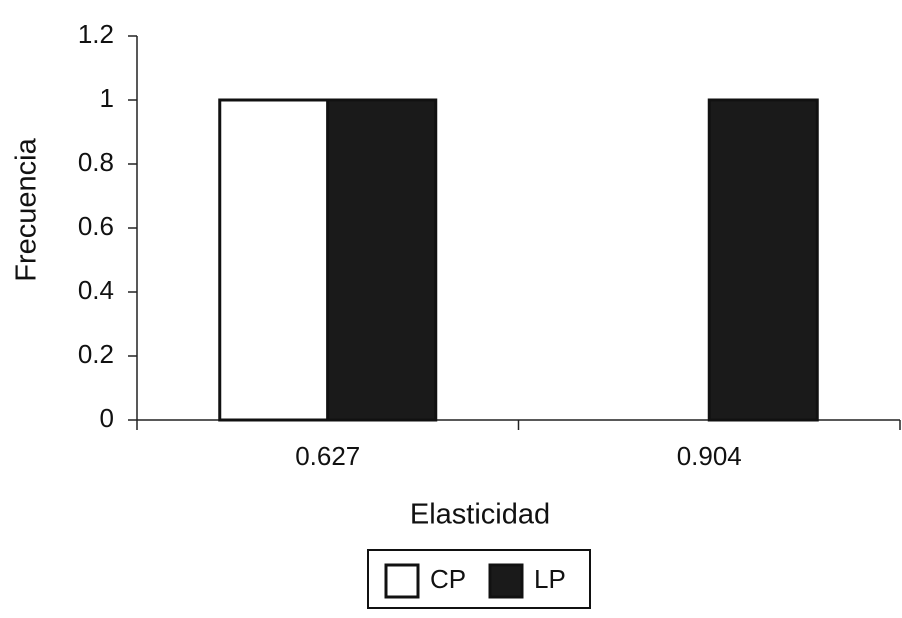 The image size is (902, 618). I want to click on y-tick-label: 0.6, so click(96, 226).